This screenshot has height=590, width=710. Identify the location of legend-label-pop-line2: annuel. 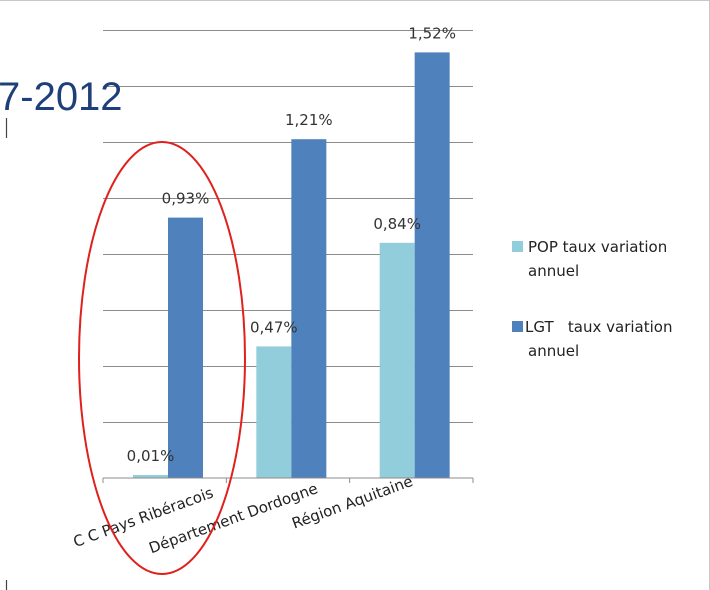
(553, 271).